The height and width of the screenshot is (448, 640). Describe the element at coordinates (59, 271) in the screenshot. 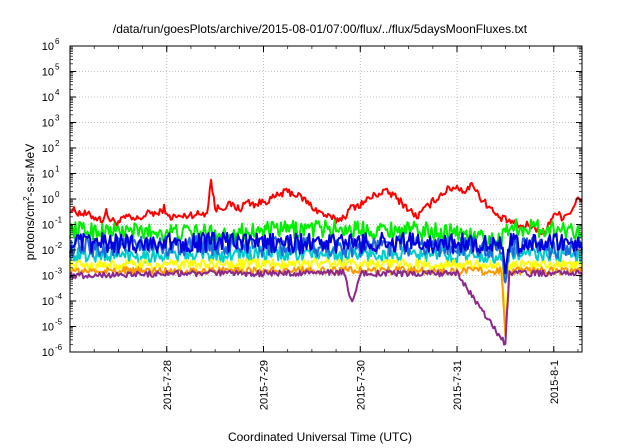

I see `y-tick-exponent: -3` at that location.